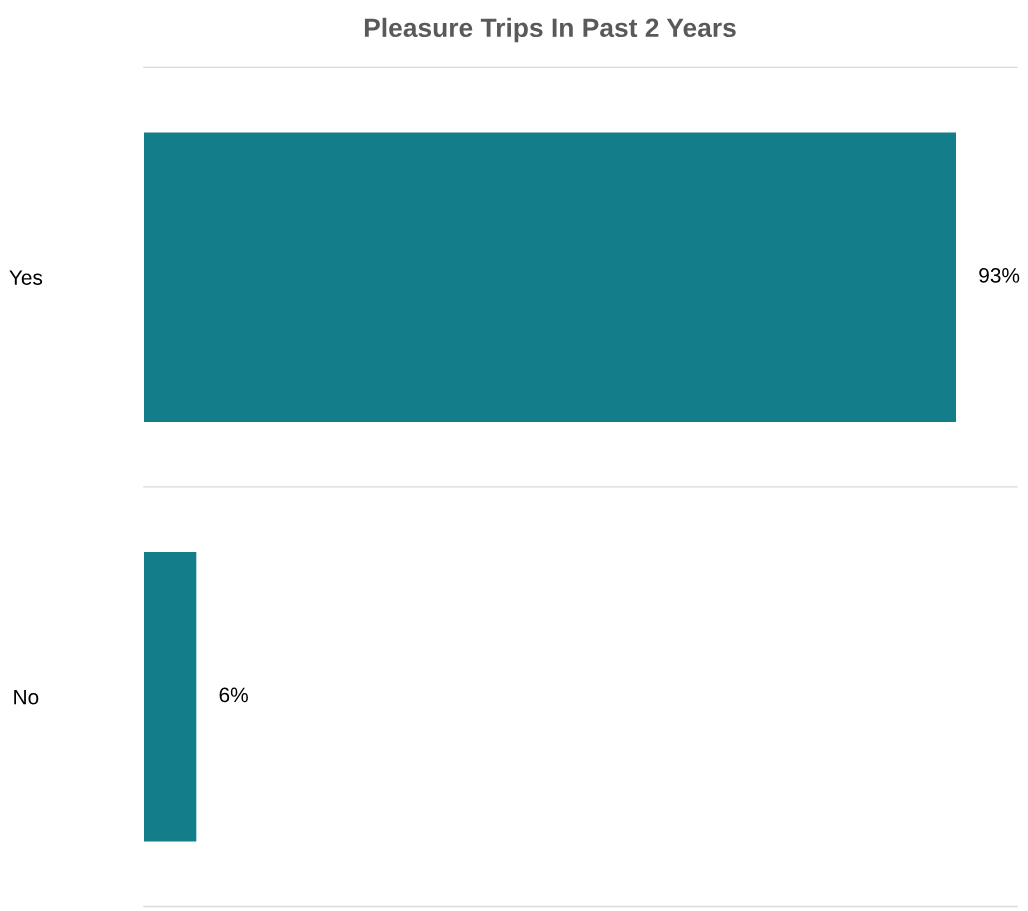  What do you see at coordinates (999, 275) in the screenshot?
I see `data-label: 93%` at bounding box center [999, 275].